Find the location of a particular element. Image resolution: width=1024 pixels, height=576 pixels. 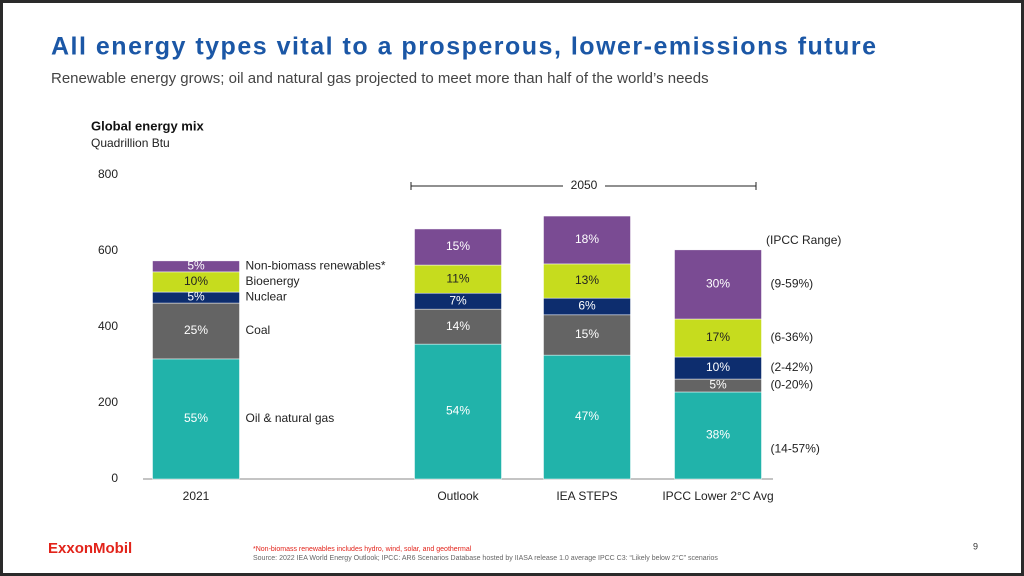

share-label: 14% is located at coordinates (458, 326).